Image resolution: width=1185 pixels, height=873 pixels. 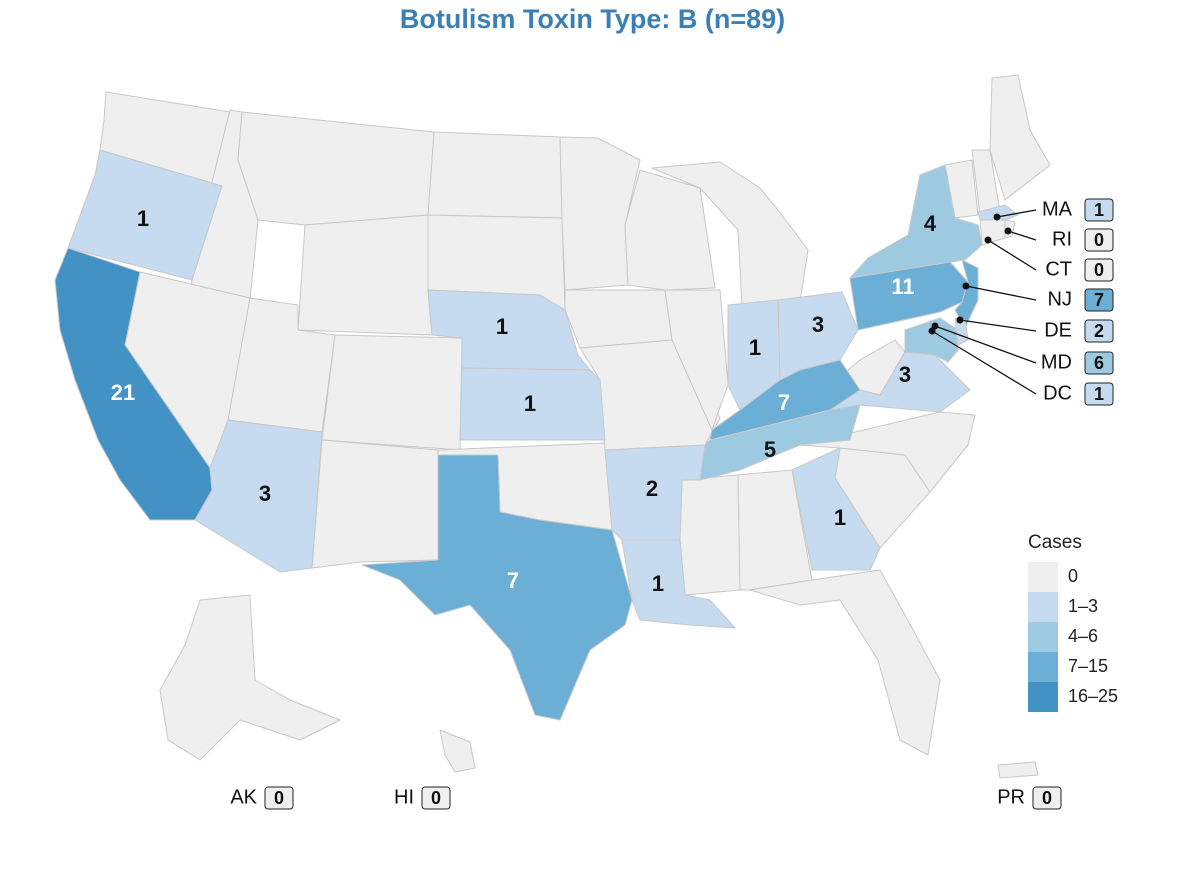 I want to click on callout-box-RI, so click(x=1099, y=240).